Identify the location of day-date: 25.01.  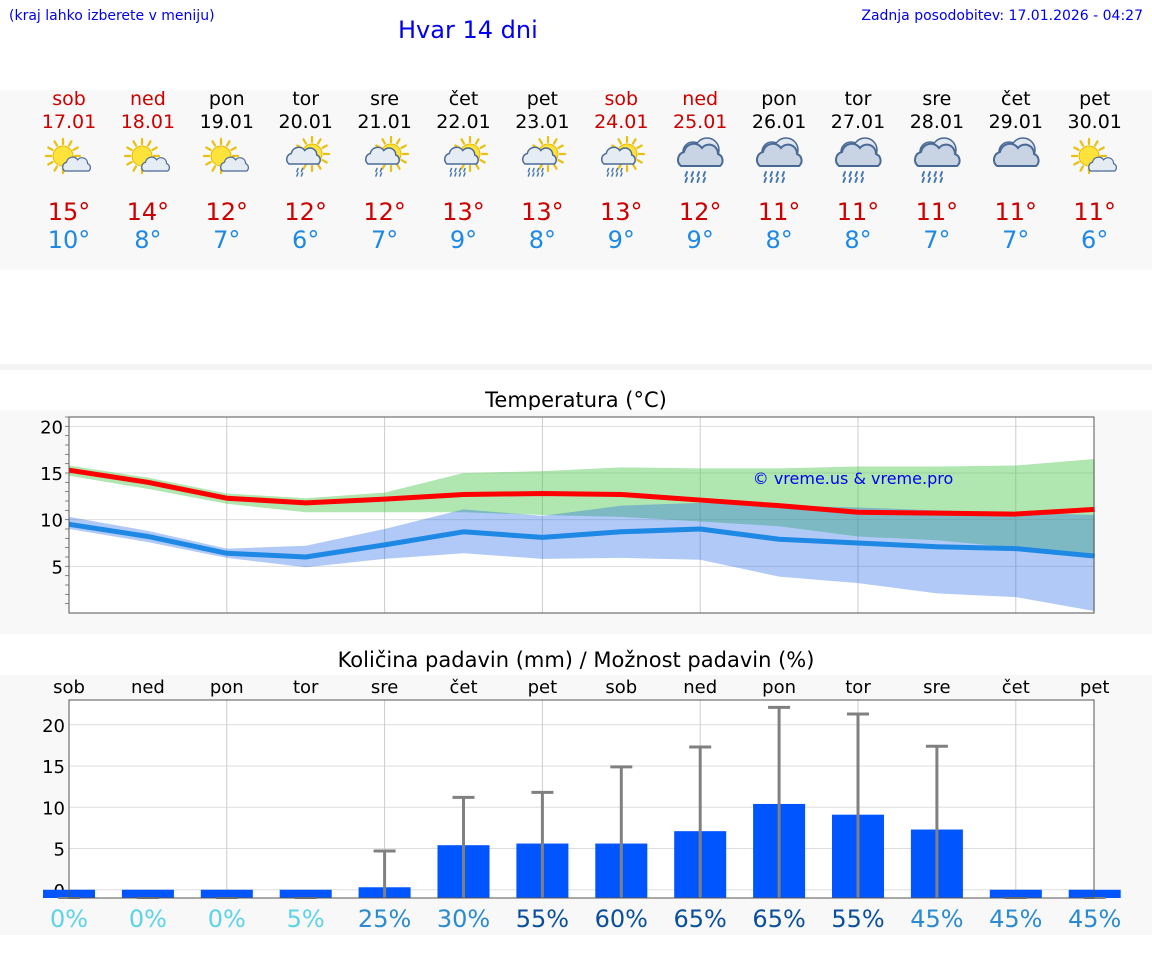
(700, 122).